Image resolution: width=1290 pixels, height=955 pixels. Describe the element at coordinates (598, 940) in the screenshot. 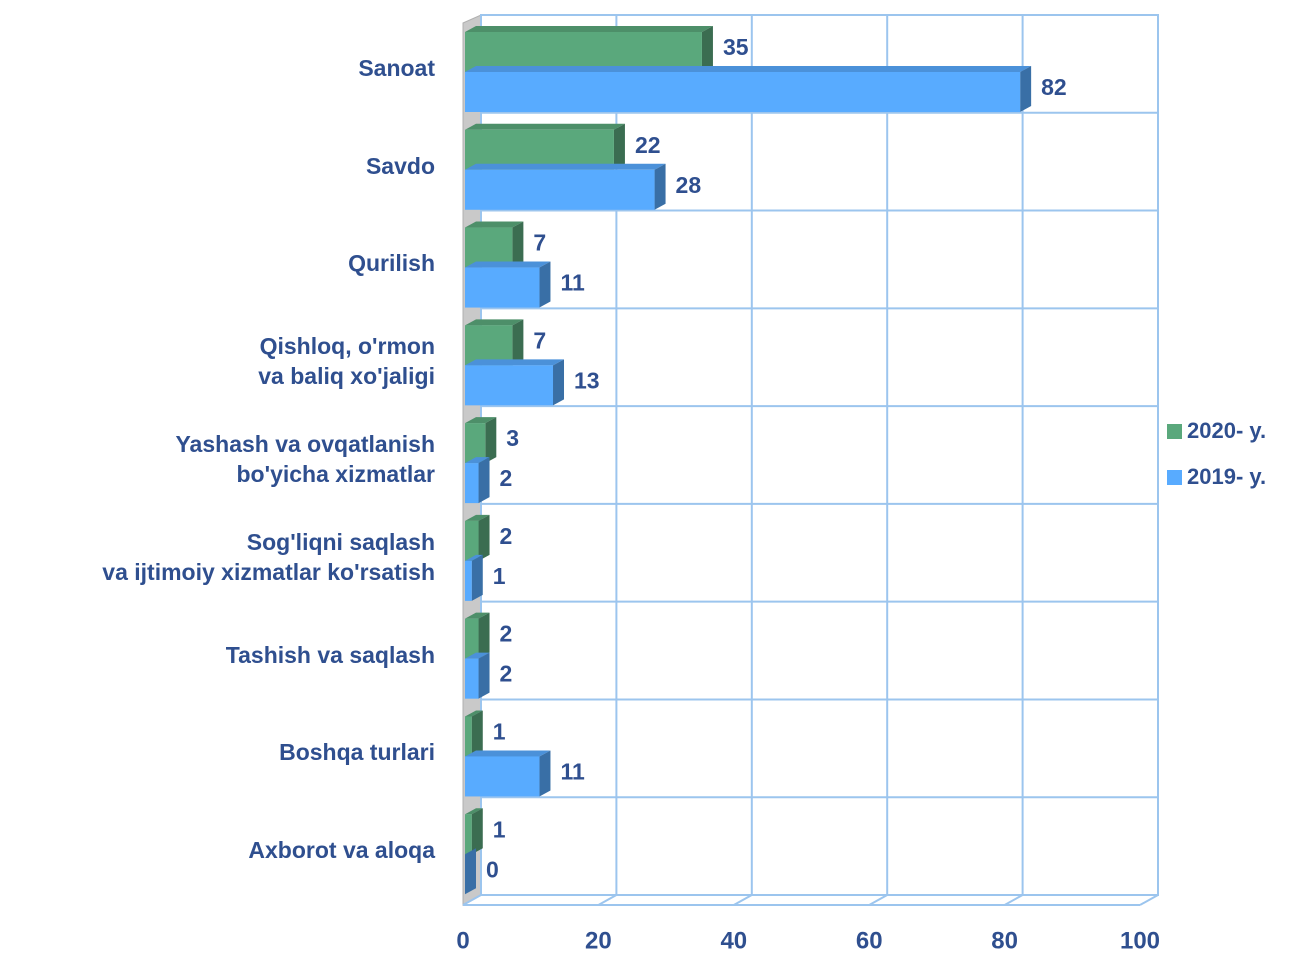

I see `x-tick-label: 20` at that location.